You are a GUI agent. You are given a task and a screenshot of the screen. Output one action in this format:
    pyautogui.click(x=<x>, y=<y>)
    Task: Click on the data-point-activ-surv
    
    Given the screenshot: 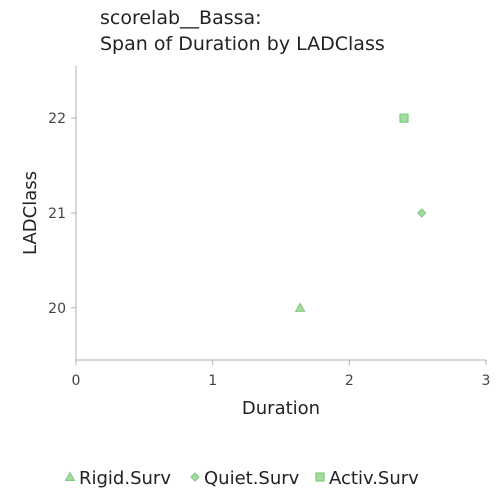 What is the action you would take?
    pyautogui.click(x=404, y=118)
    